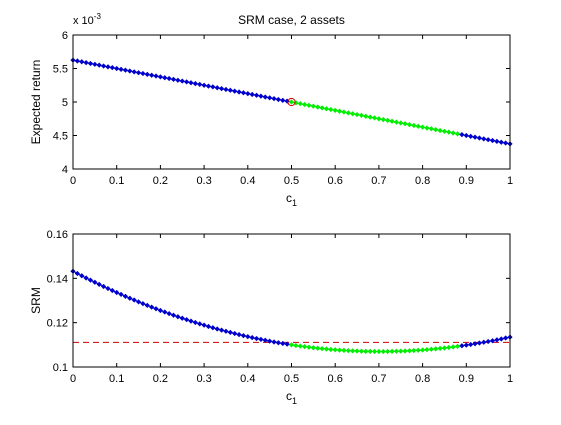  I want to click on y-multiplier-label: x 10-3, so click(87, 19).